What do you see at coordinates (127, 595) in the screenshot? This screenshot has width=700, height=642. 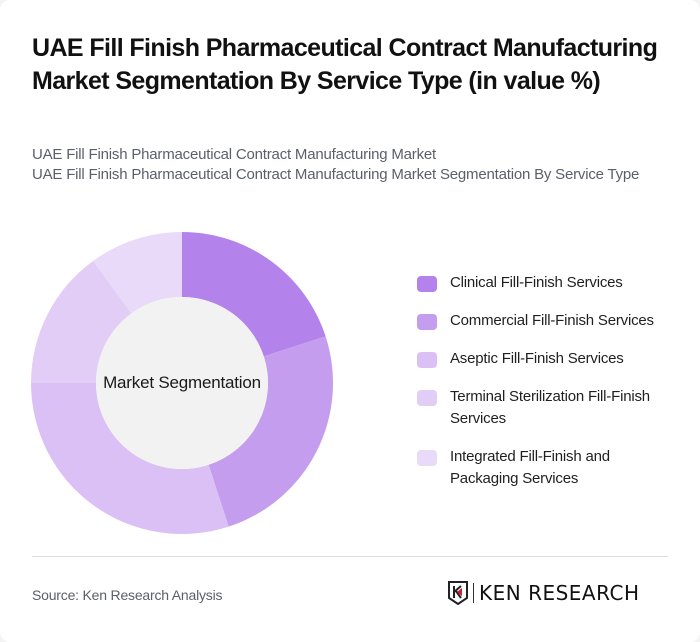 I see `source-note: Source: Ken Research Analysis` at bounding box center [127, 595].